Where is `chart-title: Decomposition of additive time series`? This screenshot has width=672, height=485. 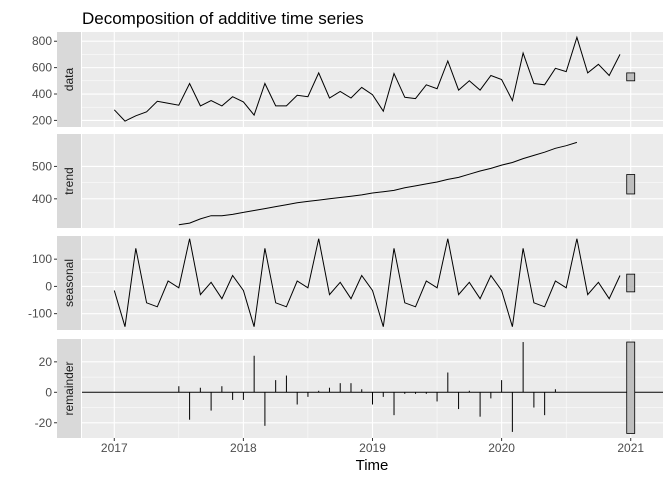
chart-title: Decomposition of additive time series is located at coordinates (223, 18).